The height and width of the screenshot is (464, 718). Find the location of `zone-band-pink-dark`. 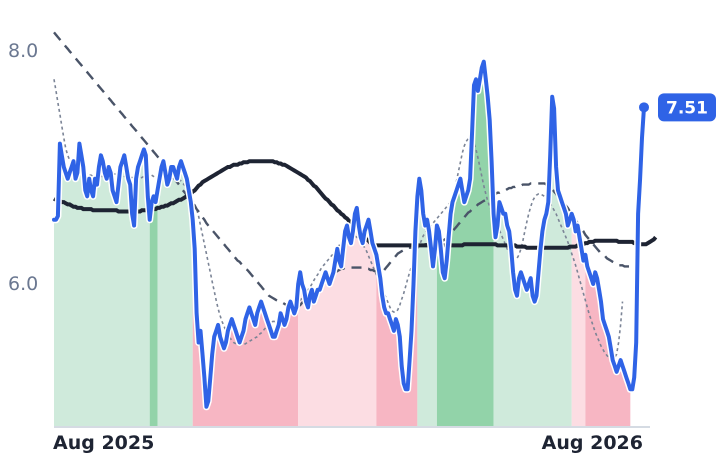

zone-band-pink-dark is located at coordinates (397, 311).